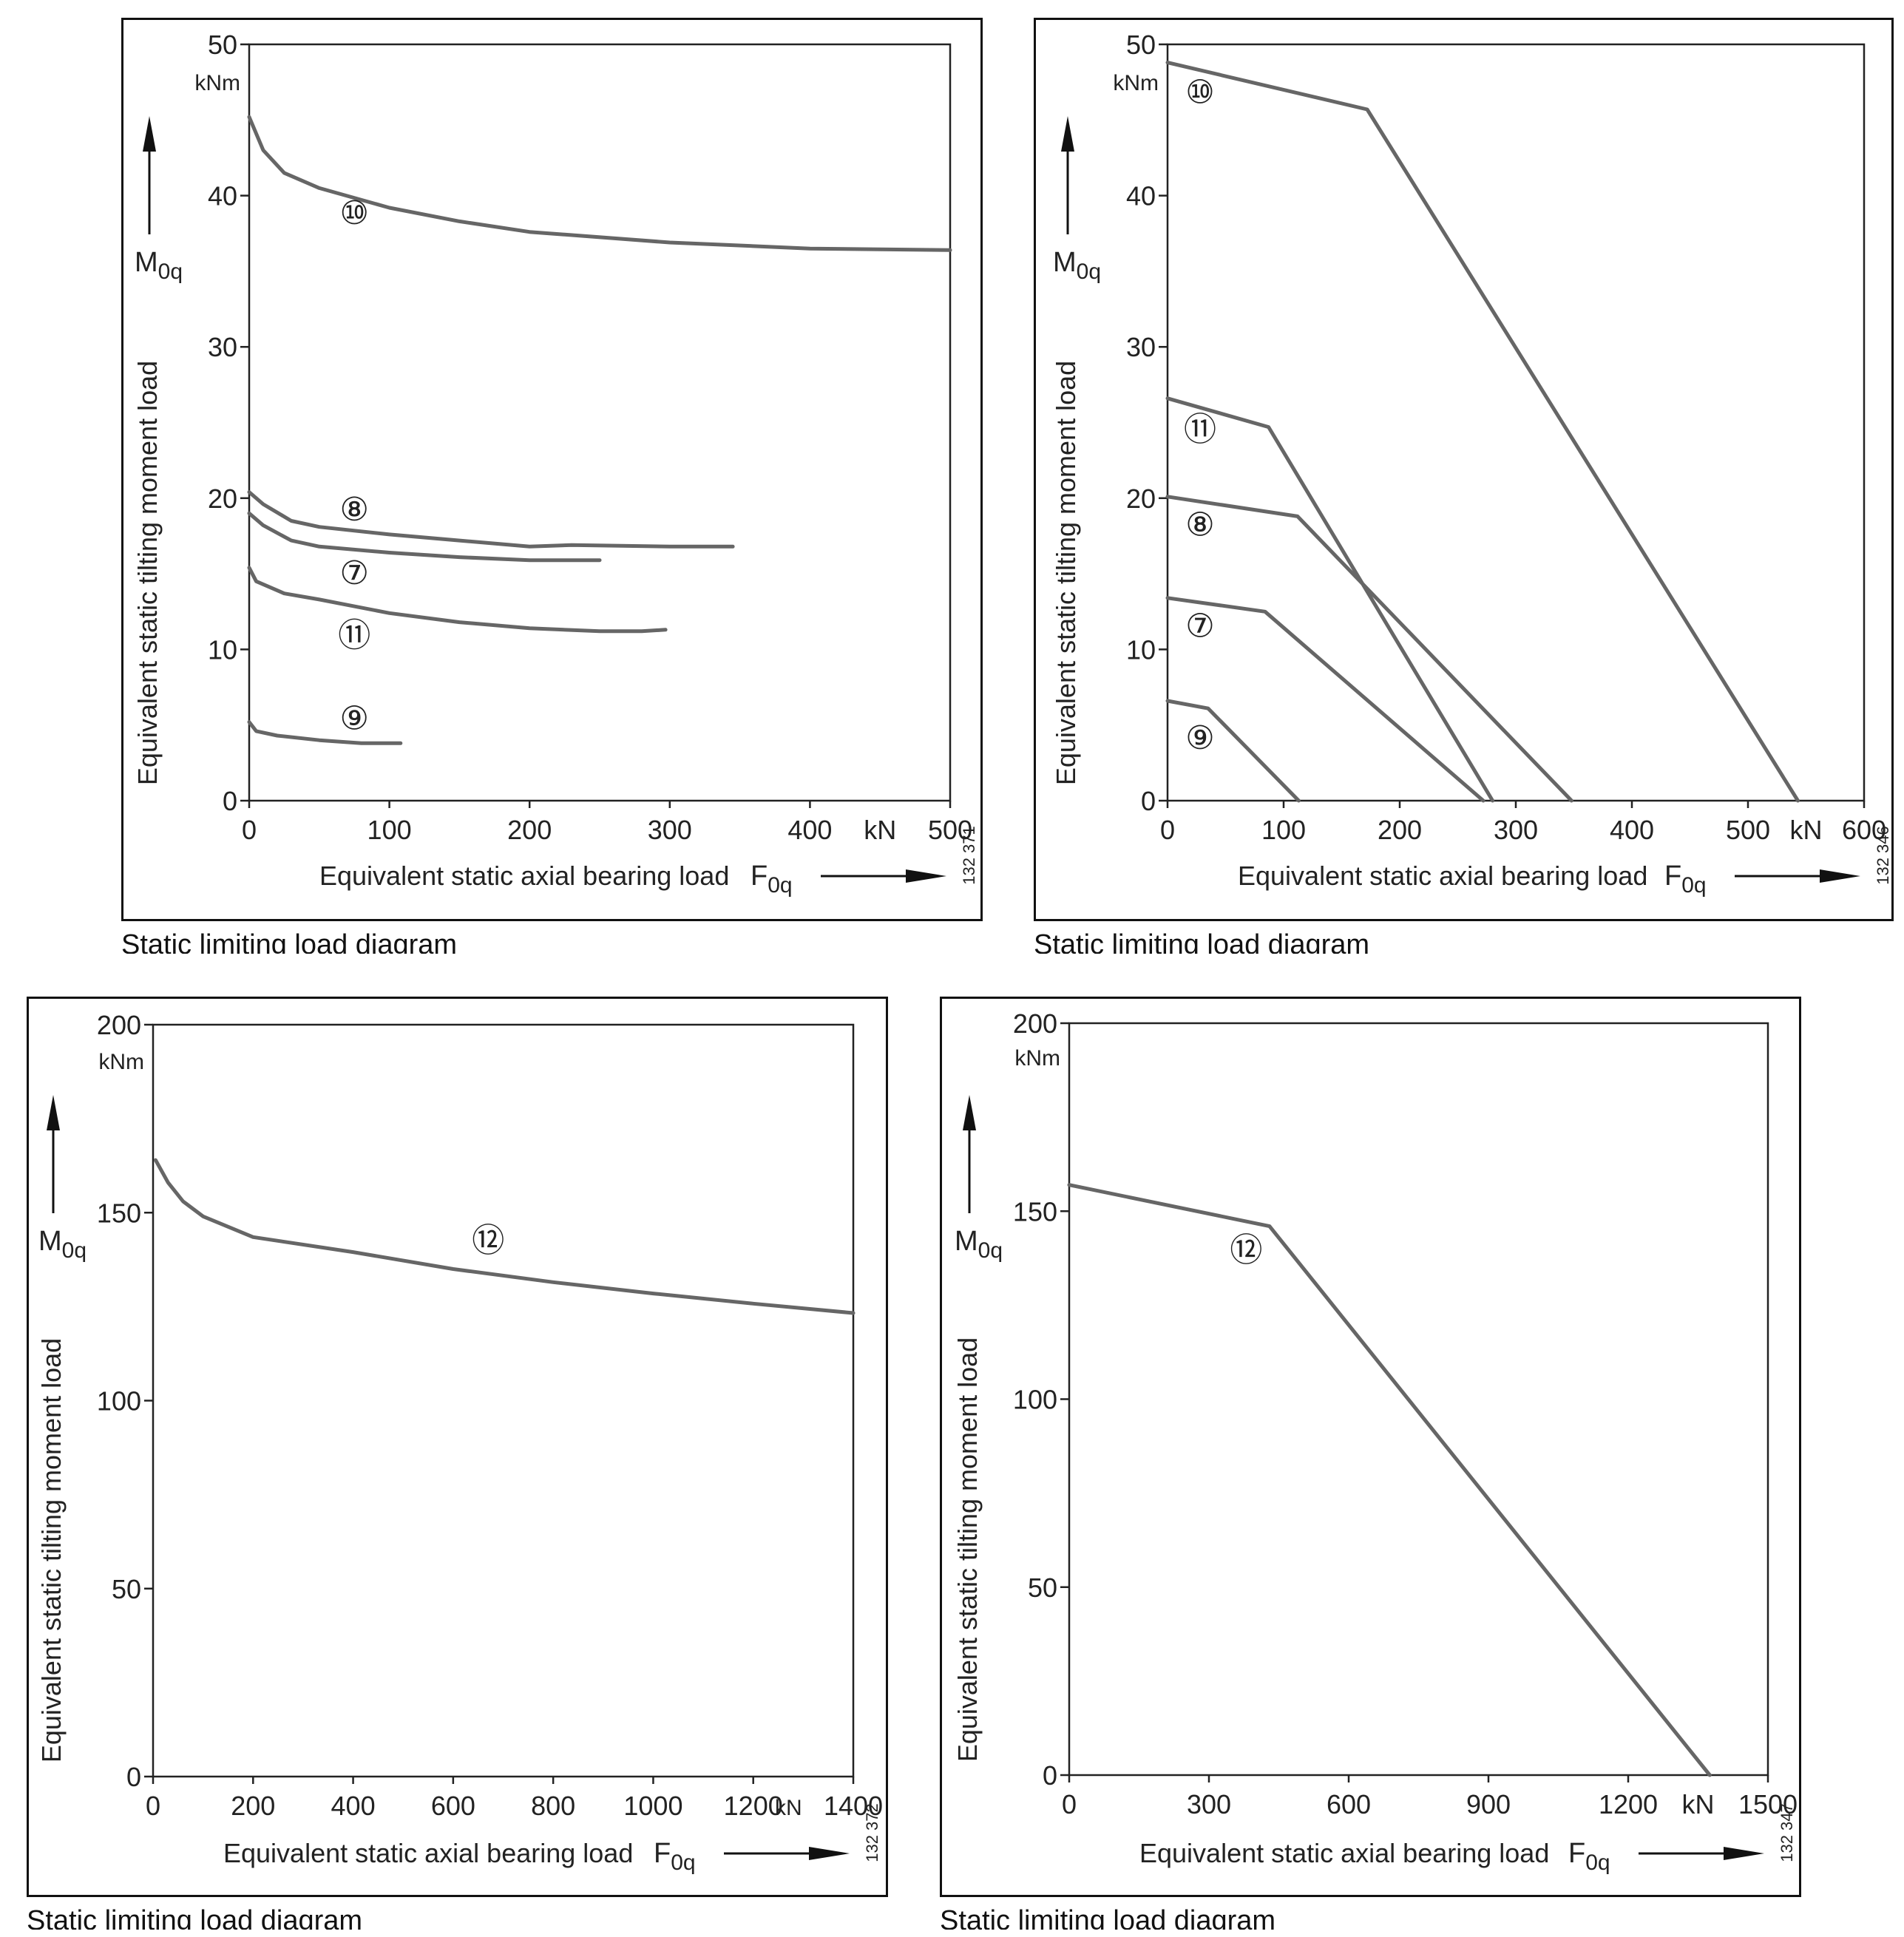  I want to click on series-label-3: ⑦, so click(1199, 626).